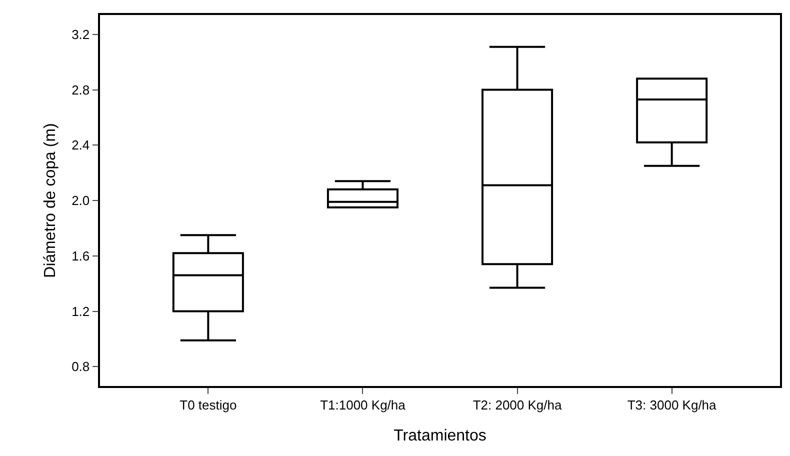  What do you see at coordinates (81, 366) in the screenshot?
I see `y-tick-label: 0.8` at bounding box center [81, 366].